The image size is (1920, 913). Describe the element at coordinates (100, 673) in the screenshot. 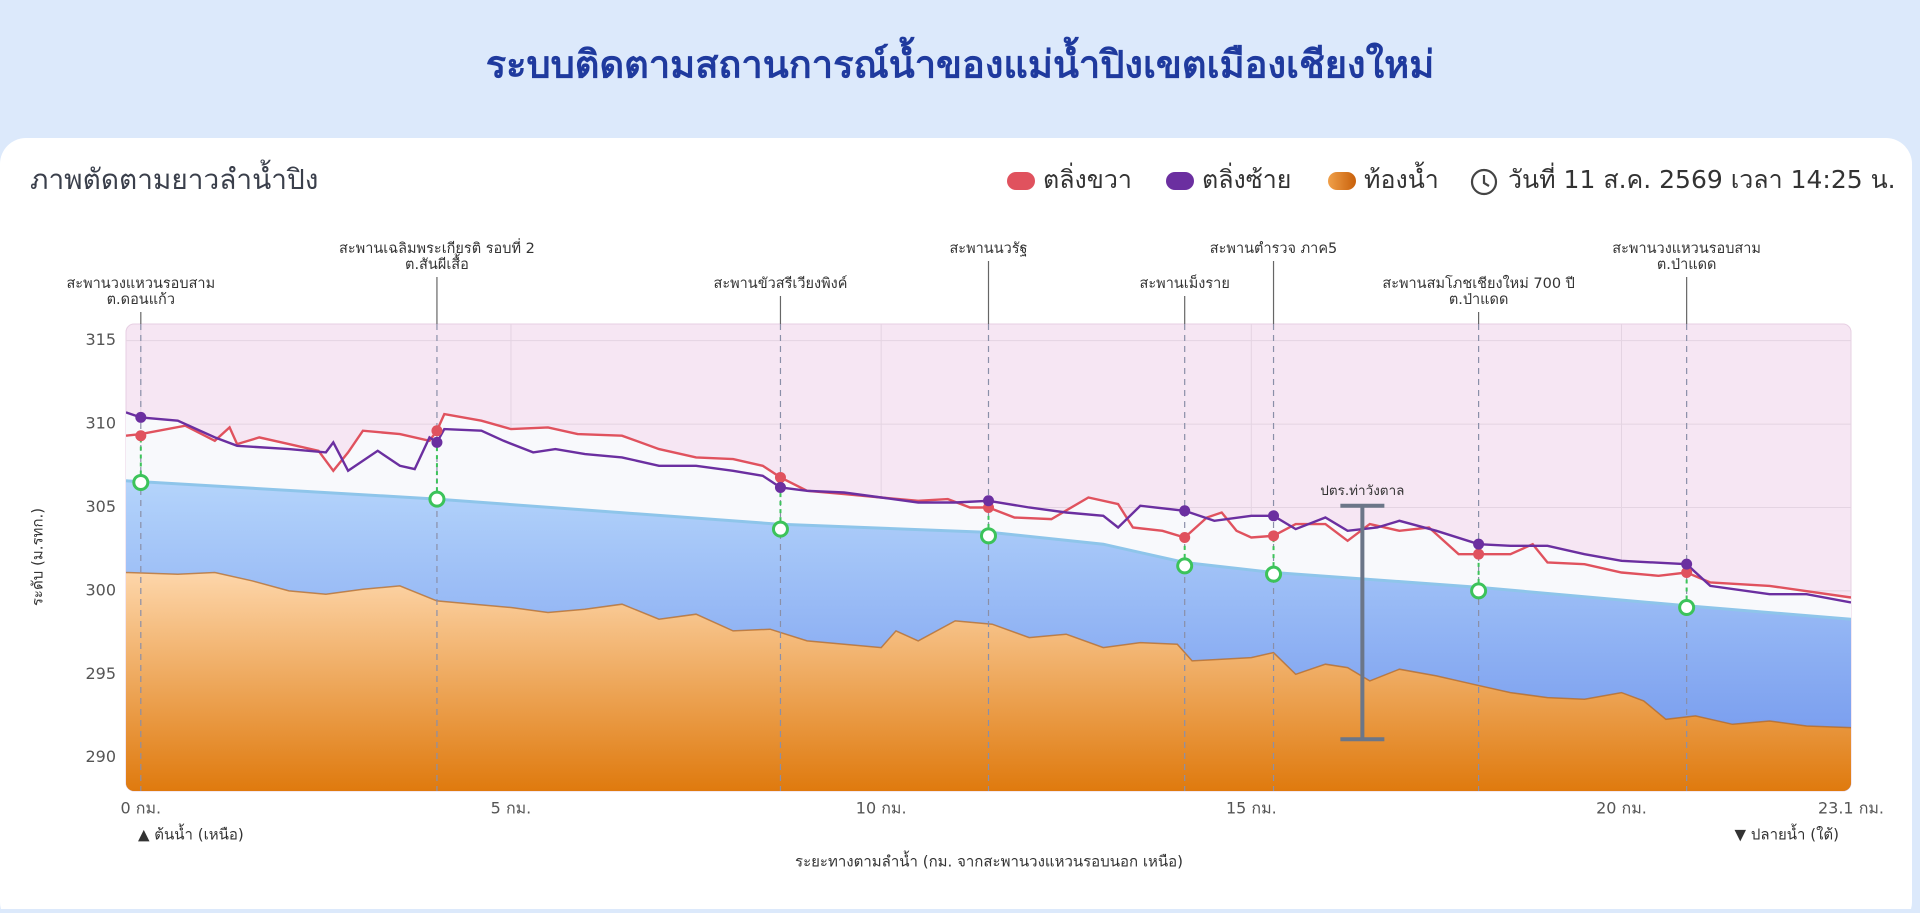

I see `y-tick-label: 295` at that location.